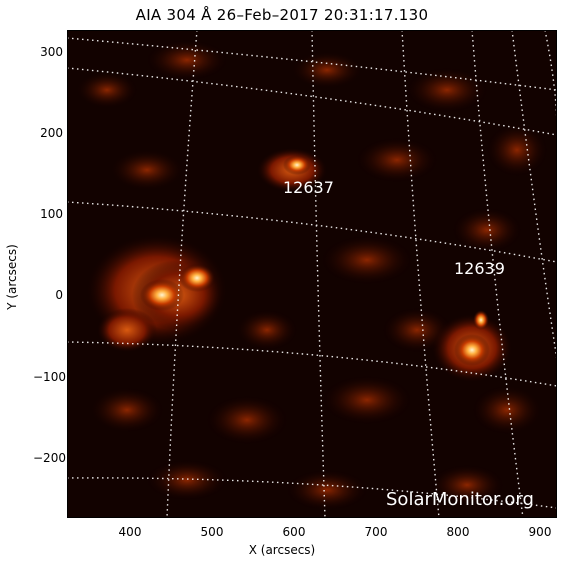 This screenshot has height=564, width=564. What do you see at coordinates (294, 532) in the screenshot?
I see `x-tick-label: 600` at bounding box center [294, 532].